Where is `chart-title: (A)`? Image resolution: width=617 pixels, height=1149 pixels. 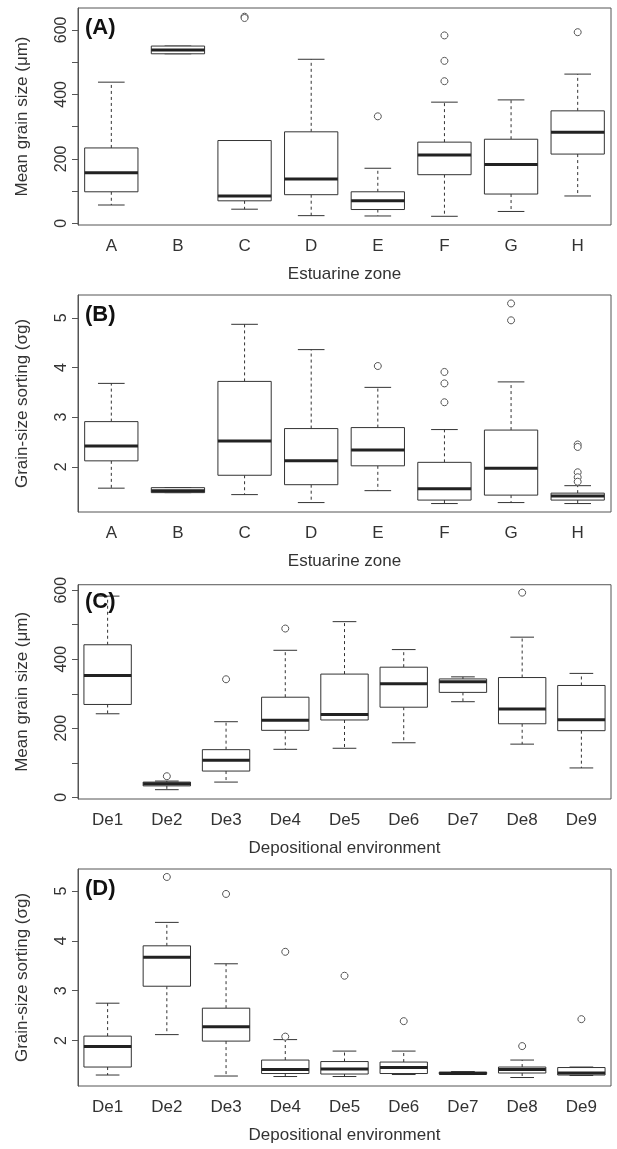 chart-title: (A) is located at coordinates (100, 26).